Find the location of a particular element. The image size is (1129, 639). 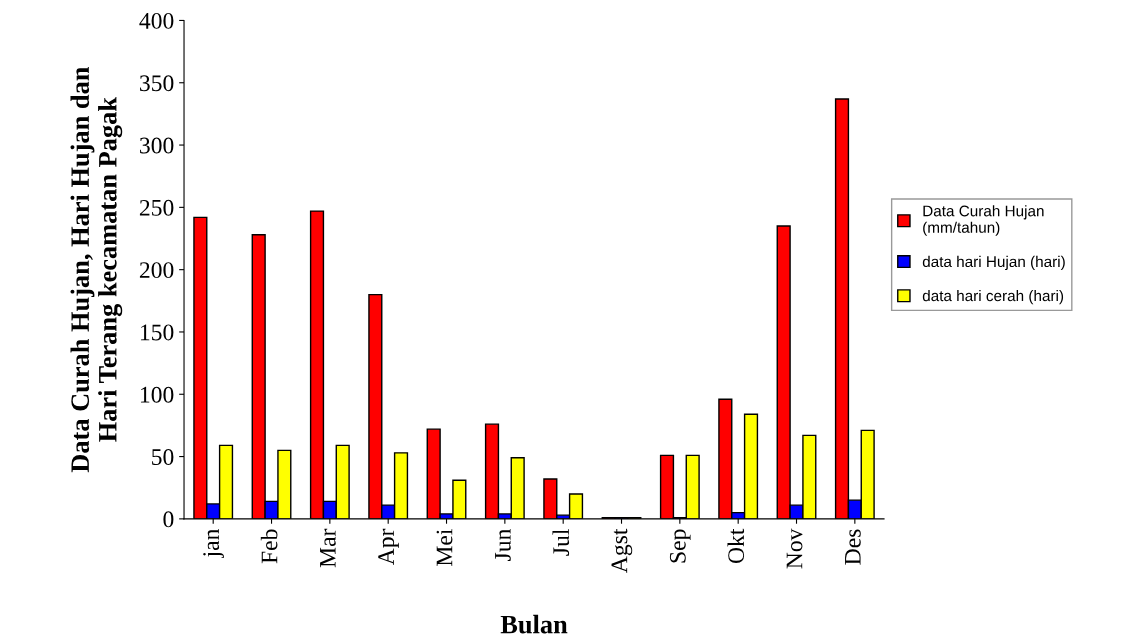

x-tick-label: Apr is located at coordinates (388, 547).